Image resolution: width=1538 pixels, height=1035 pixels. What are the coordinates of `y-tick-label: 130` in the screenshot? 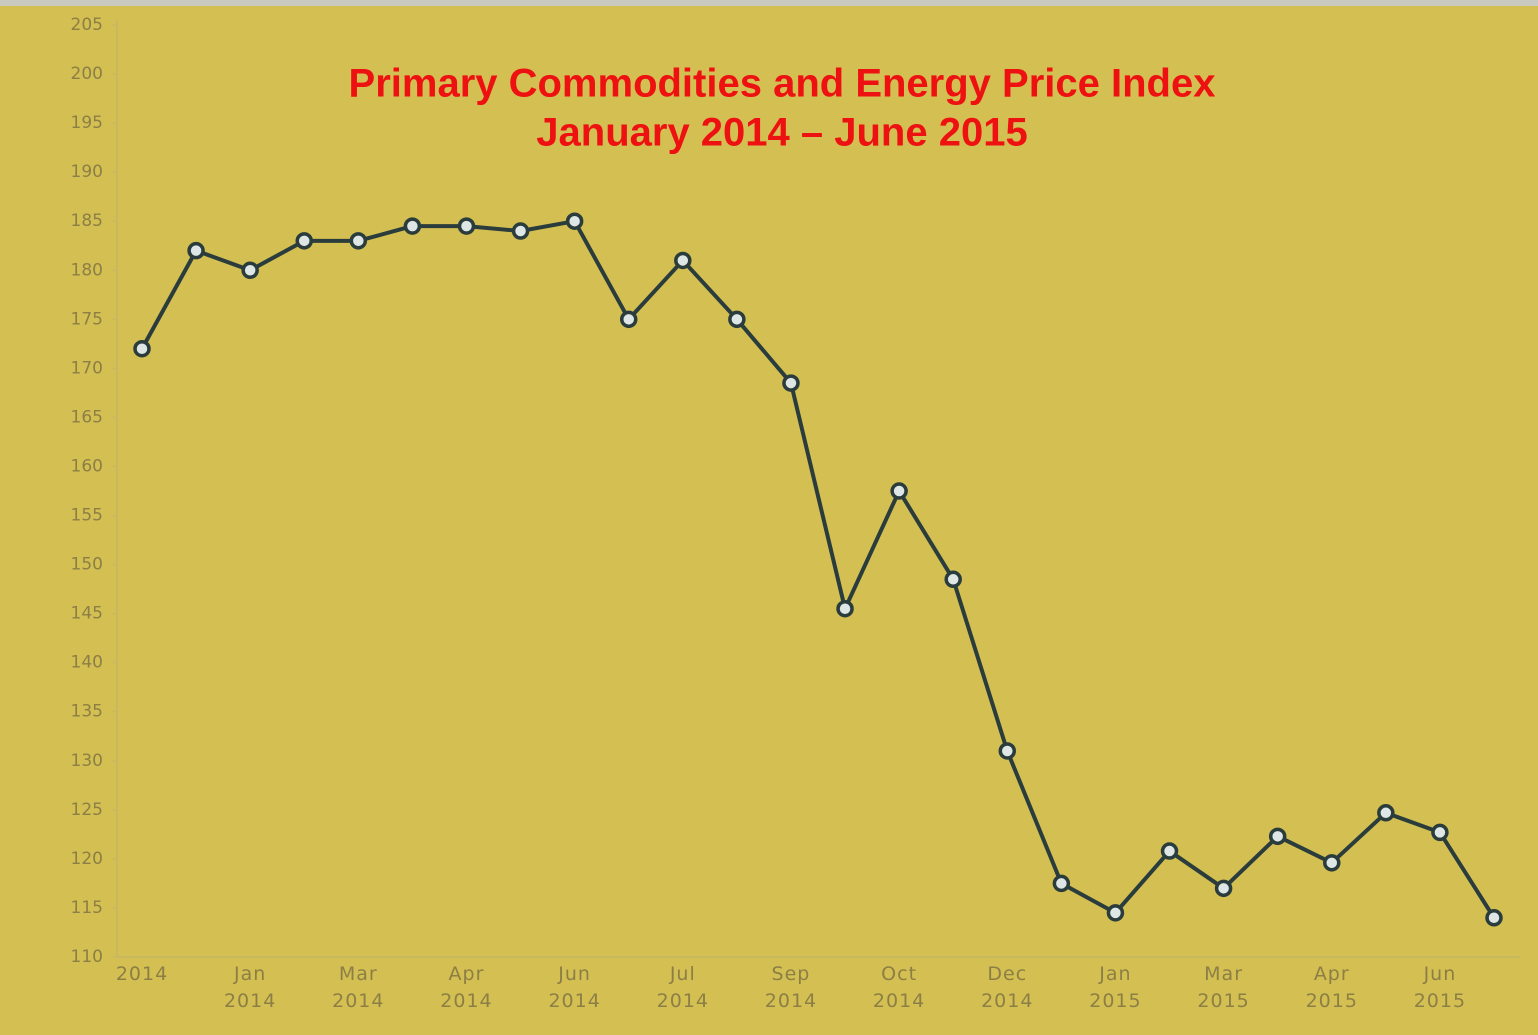 It's located at (87, 761).